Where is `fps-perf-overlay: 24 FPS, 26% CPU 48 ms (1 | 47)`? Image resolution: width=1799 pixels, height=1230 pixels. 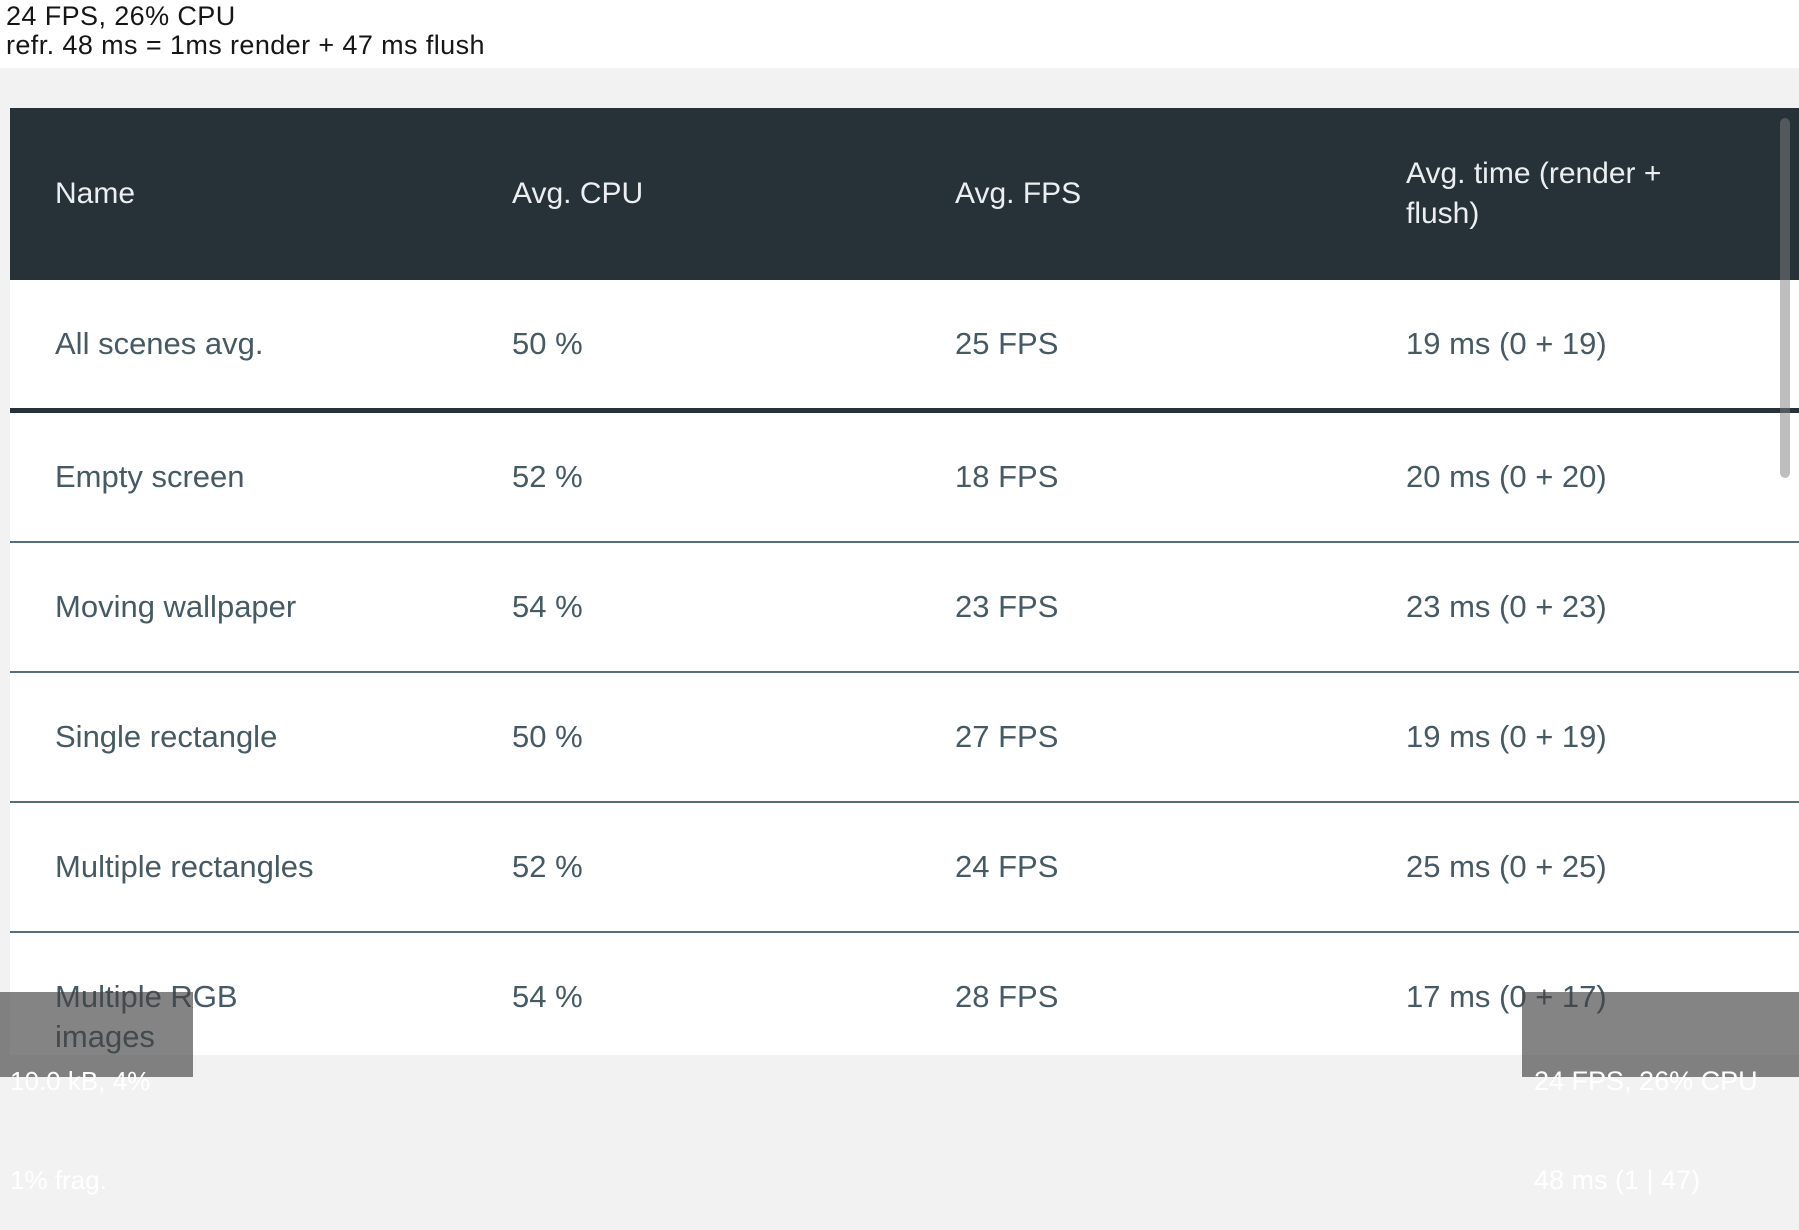 fps-perf-overlay: 24 FPS, 26% CPU 48 ms (1 | 47) is located at coordinates (1660, 1093).